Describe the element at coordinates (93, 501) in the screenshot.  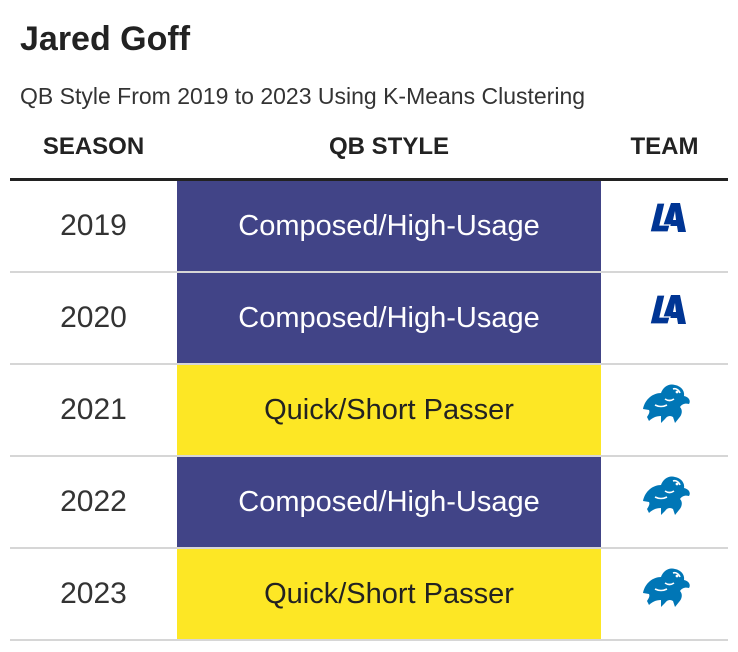
I see `season-cell: 2022` at that location.